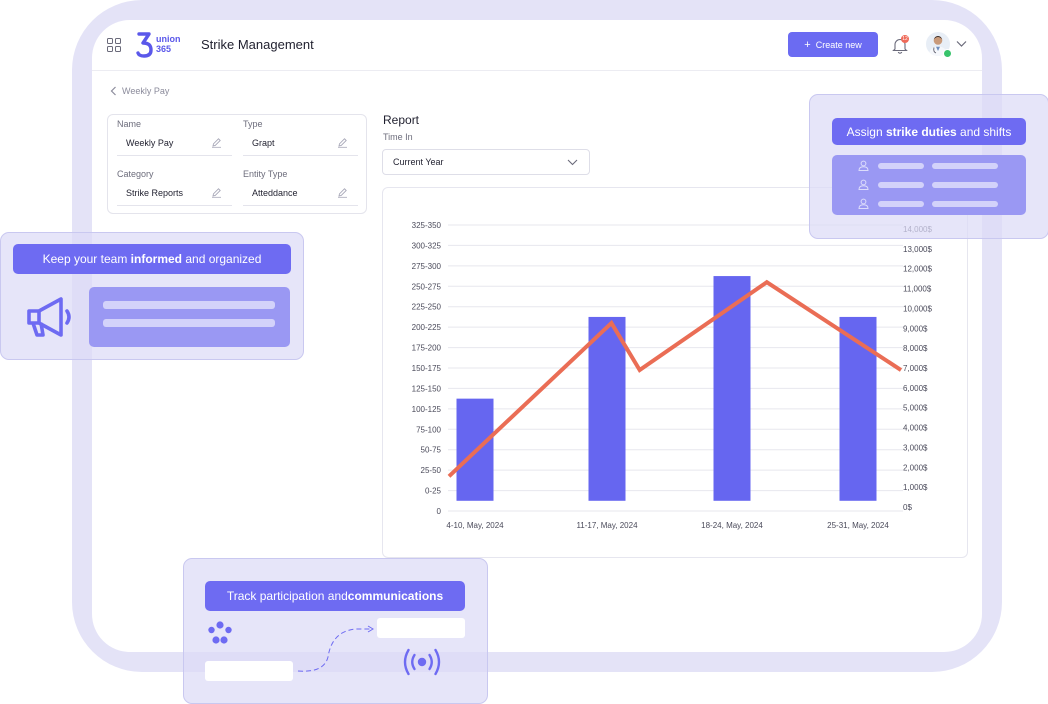  What do you see at coordinates (275, 193) in the screenshot?
I see `field-value-text: Atteddance` at bounding box center [275, 193].